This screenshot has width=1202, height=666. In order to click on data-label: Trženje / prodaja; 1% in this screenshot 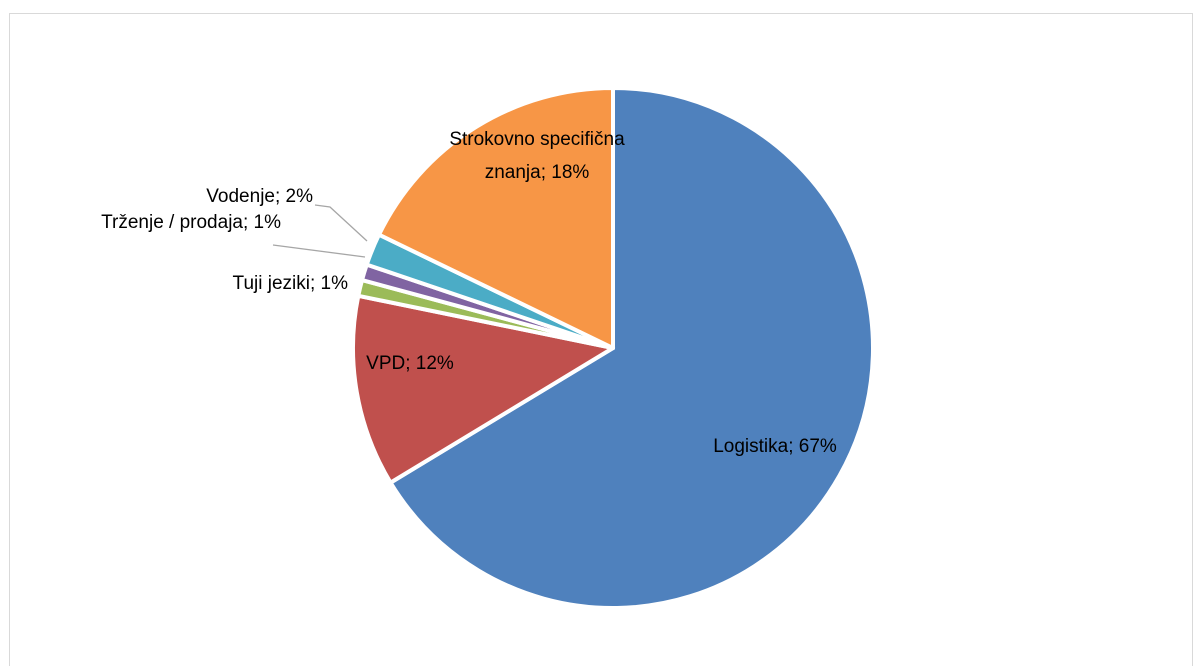, I will do `click(191, 222)`.